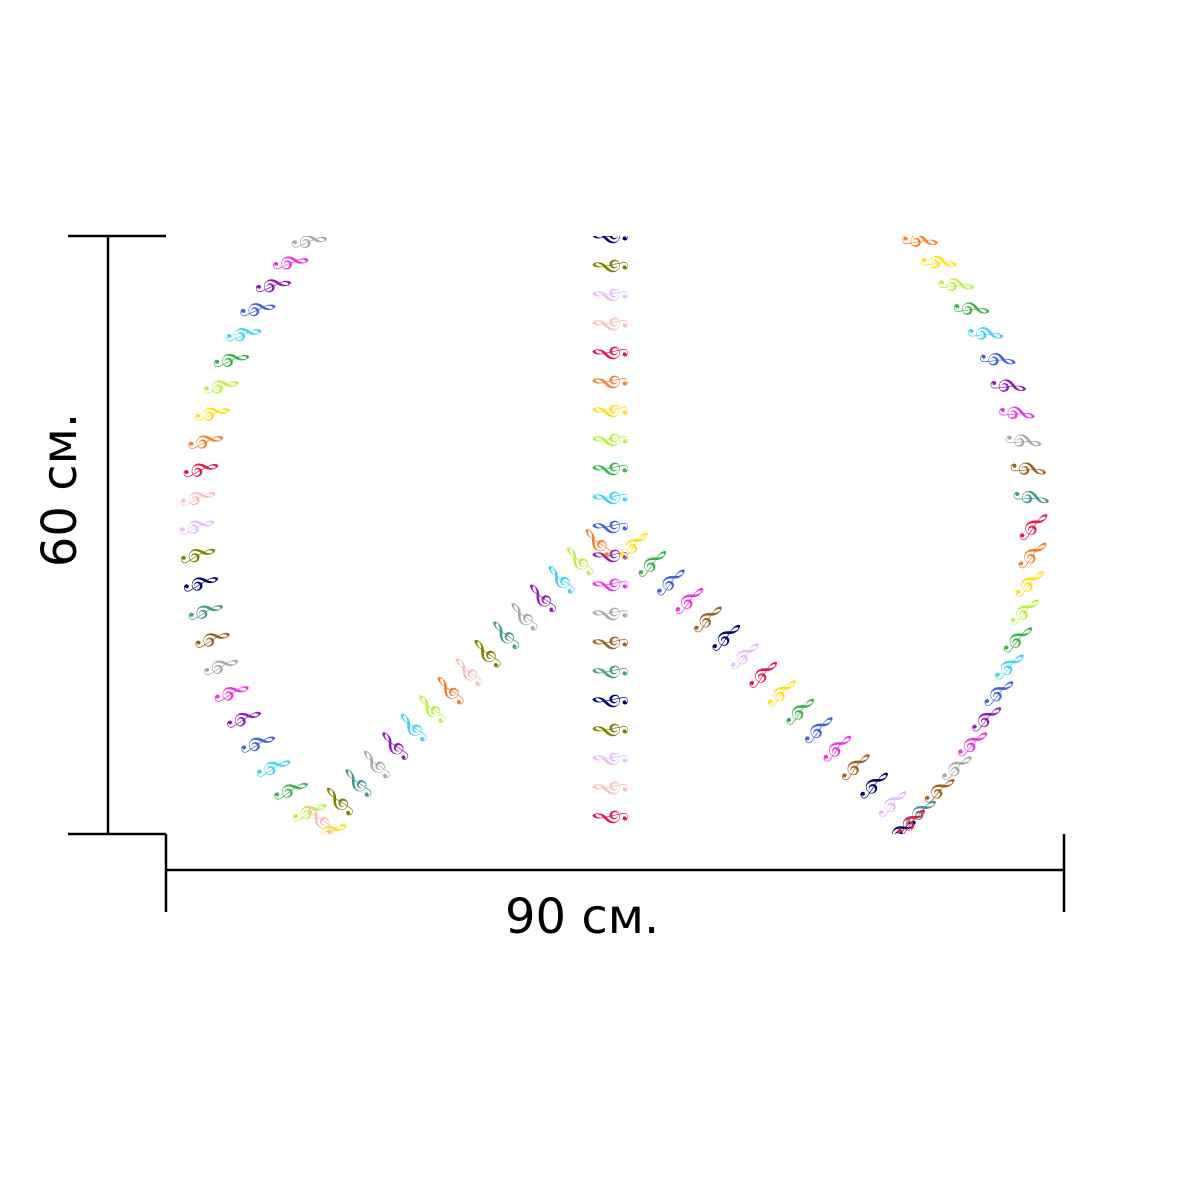 This screenshot has height=1204, width=1200. What do you see at coordinates (582, 917) in the screenshot?
I see `width-label: 90 см.` at bounding box center [582, 917].